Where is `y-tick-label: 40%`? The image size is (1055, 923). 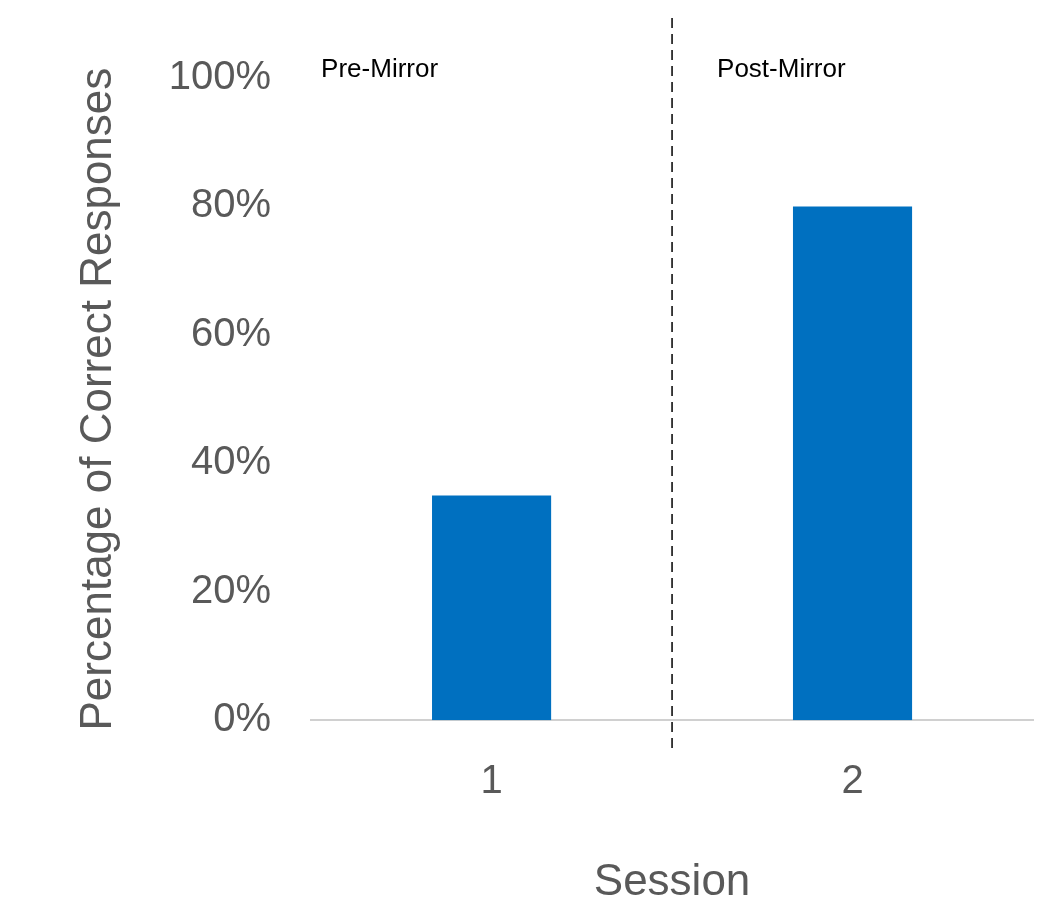
y-tick-label: 40% is located at coordinates (231, 460).